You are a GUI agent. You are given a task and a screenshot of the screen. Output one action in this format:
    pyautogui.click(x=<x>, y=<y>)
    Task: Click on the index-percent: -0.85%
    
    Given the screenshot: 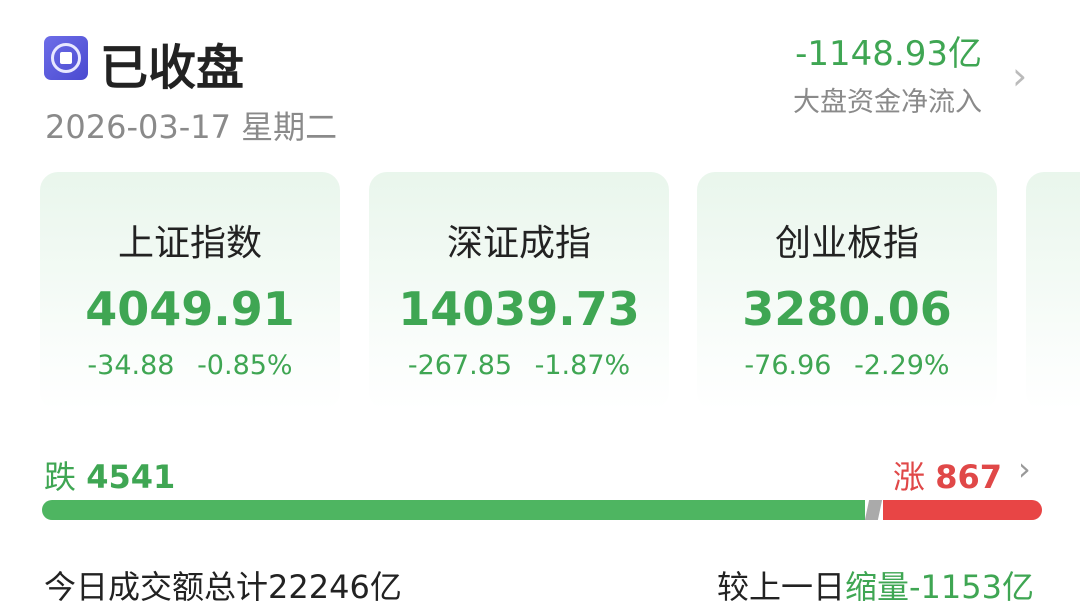 What is the action you would take?
    pyautogui.click(x=245, y=365)
    